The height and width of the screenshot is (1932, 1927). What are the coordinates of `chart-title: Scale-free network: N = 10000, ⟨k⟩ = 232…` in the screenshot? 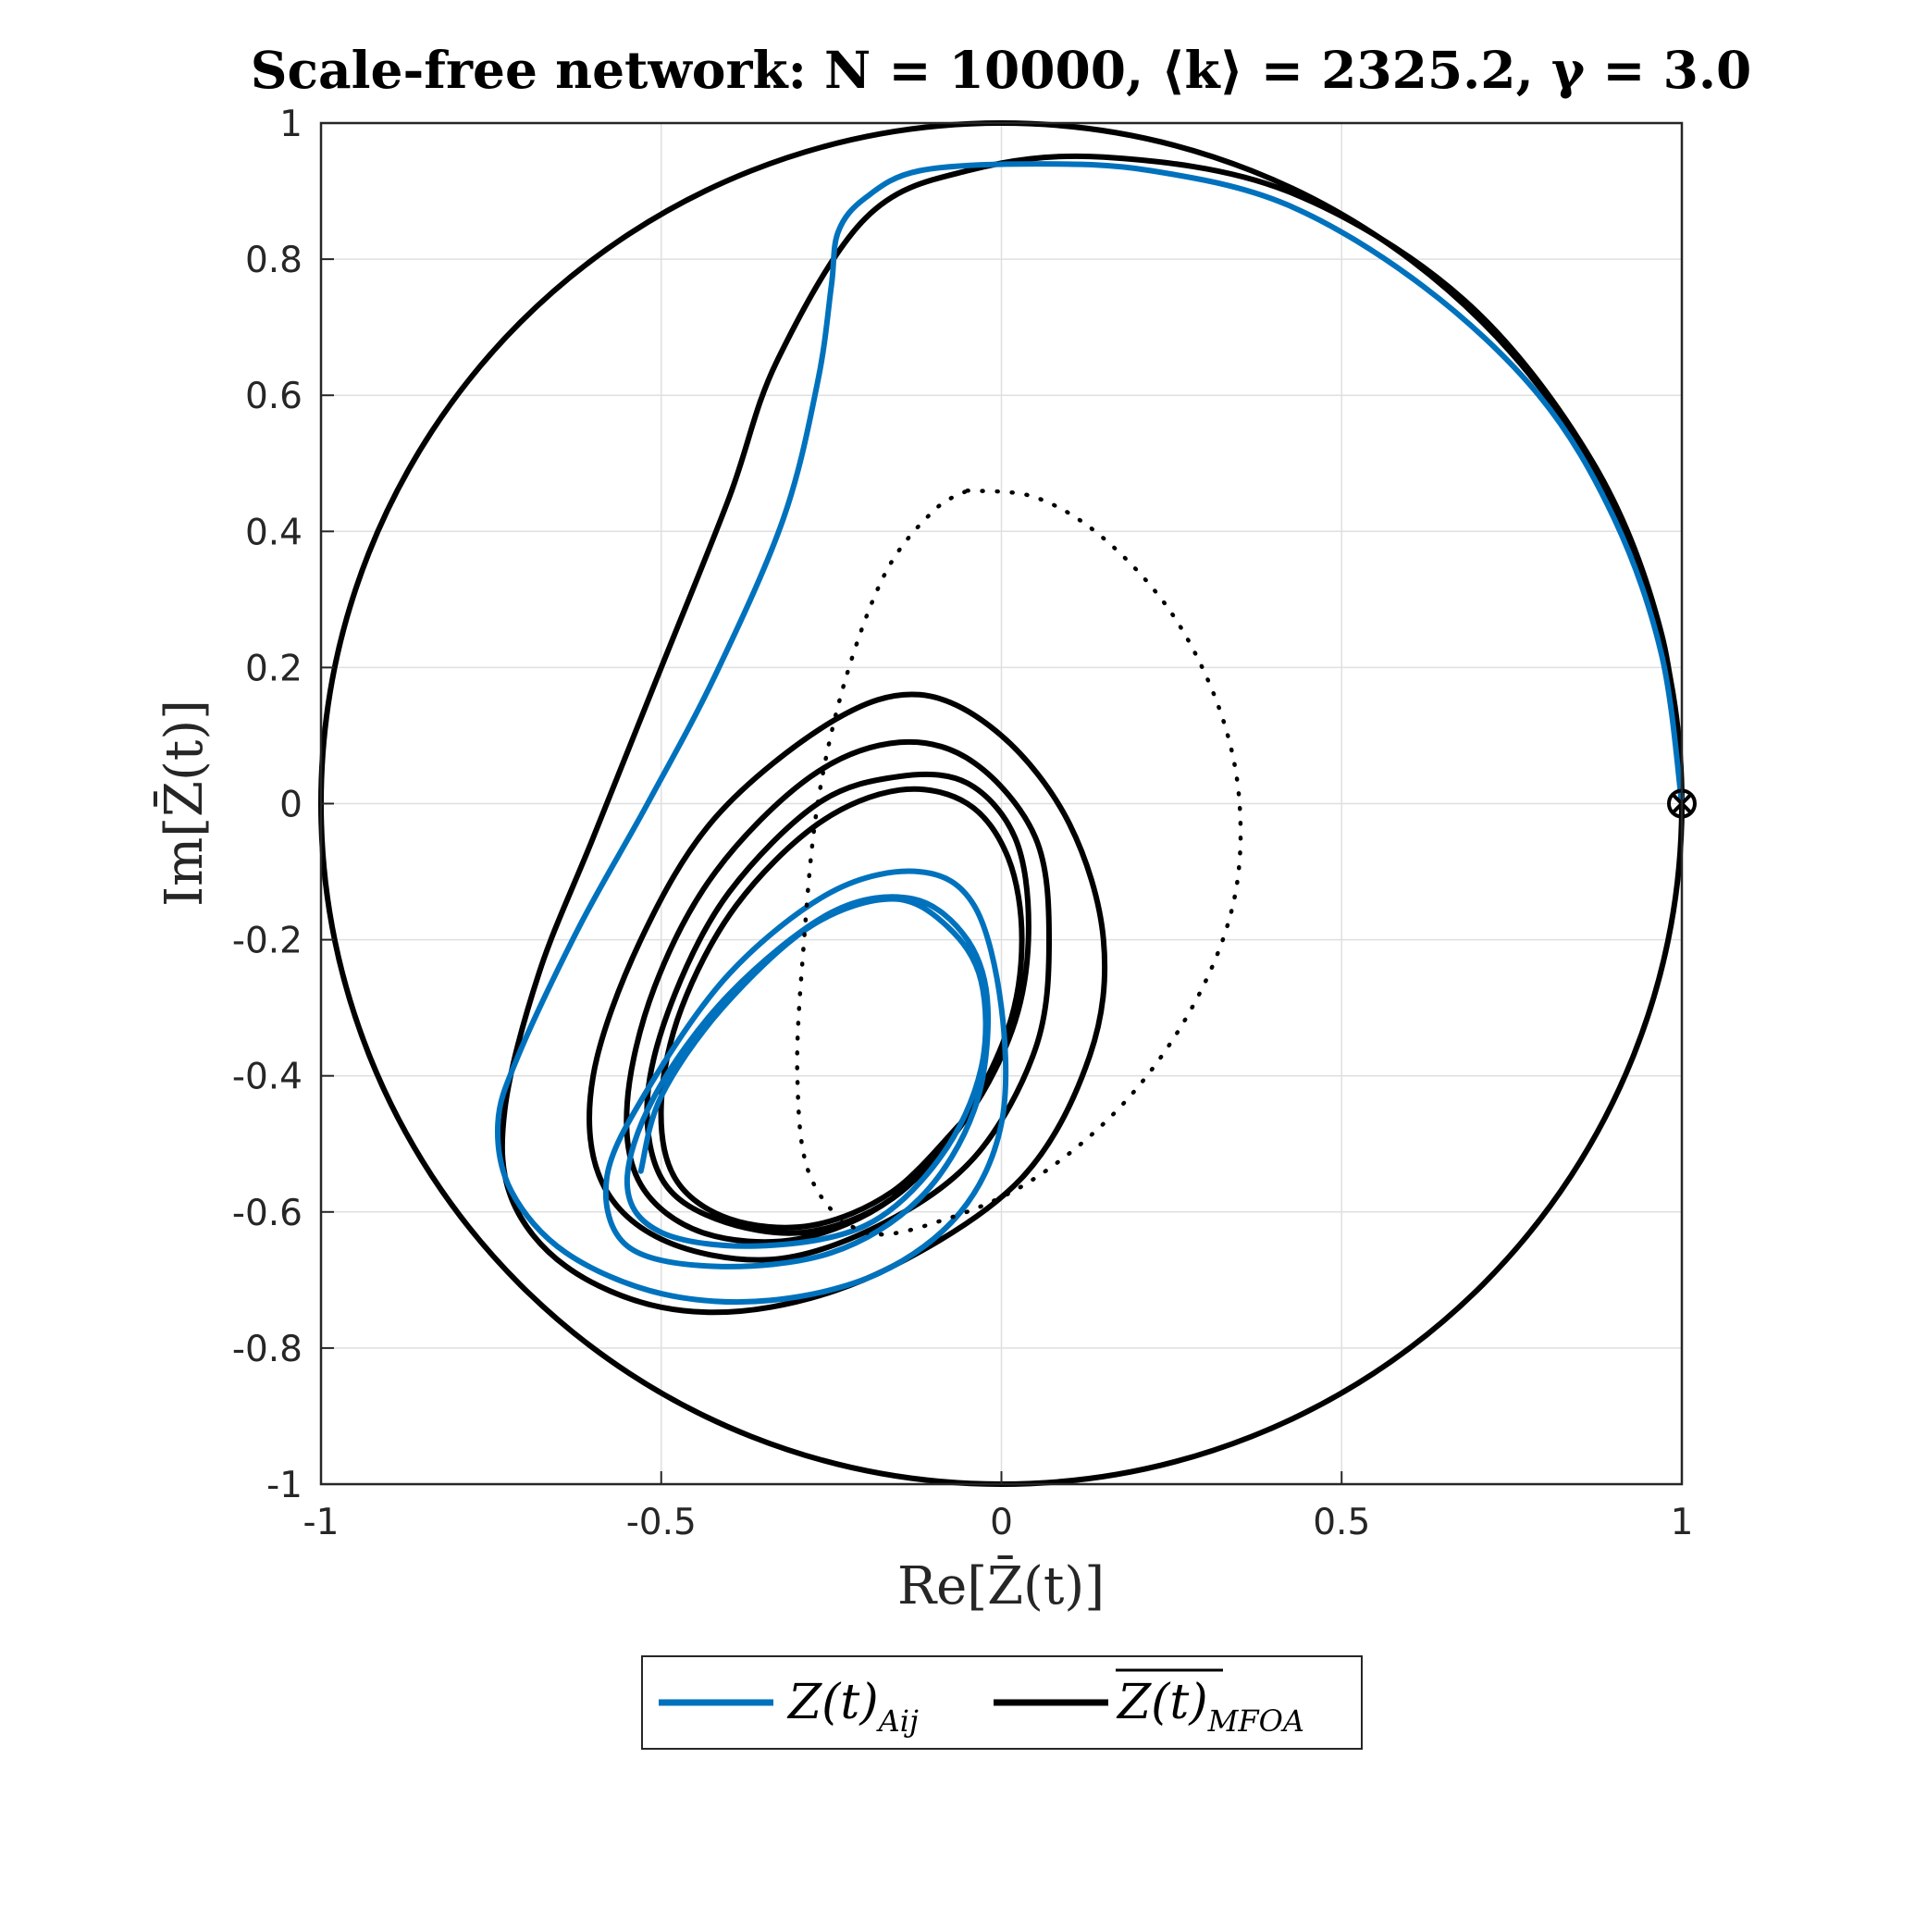 It's located at (1001, 70).